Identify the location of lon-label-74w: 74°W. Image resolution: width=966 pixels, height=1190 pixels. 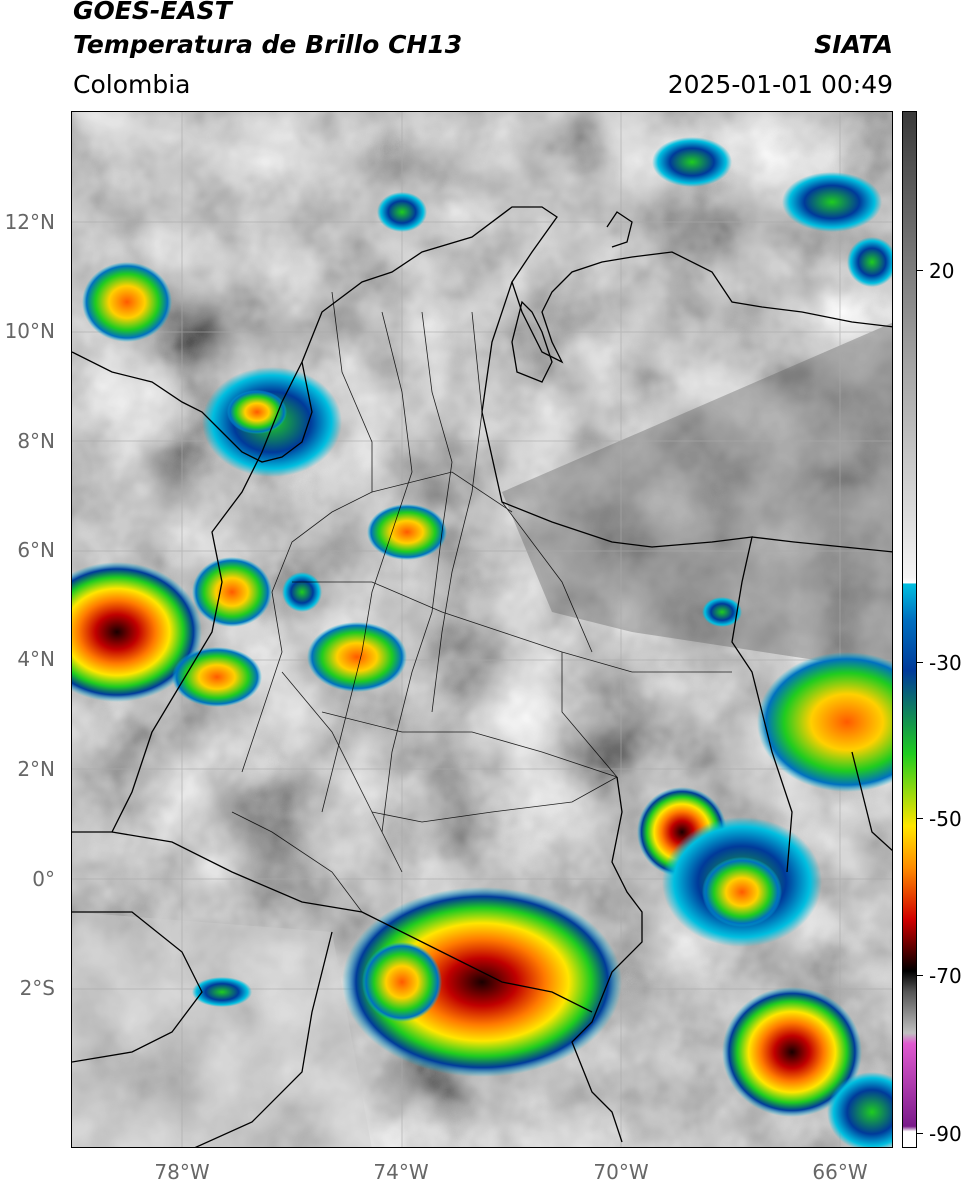
(401, 1172).